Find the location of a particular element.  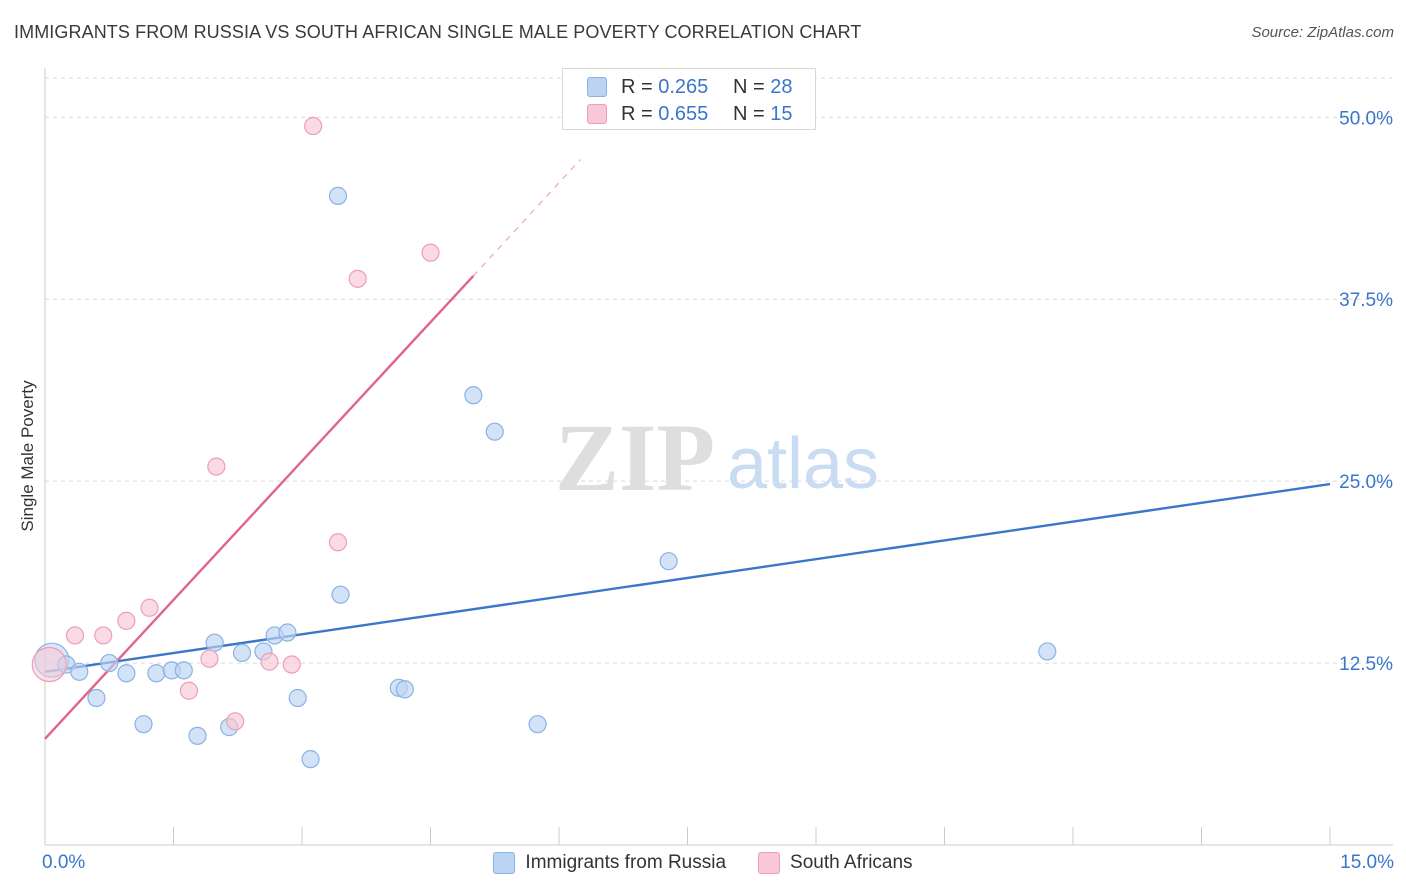

series-legend: Immigrants from Russia South Africans is located at coordinates (703, 863).